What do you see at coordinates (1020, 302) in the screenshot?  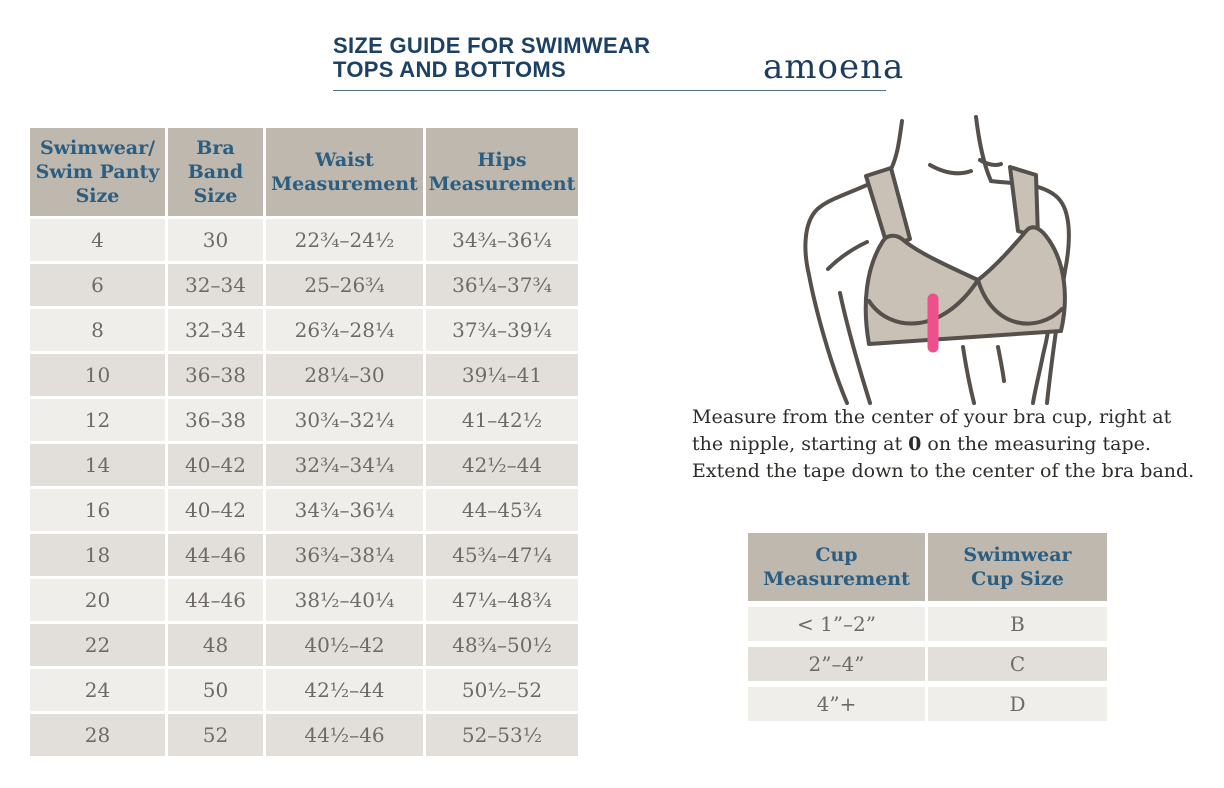 I see `right-cup-seam` at bounding box center [1020, 302].